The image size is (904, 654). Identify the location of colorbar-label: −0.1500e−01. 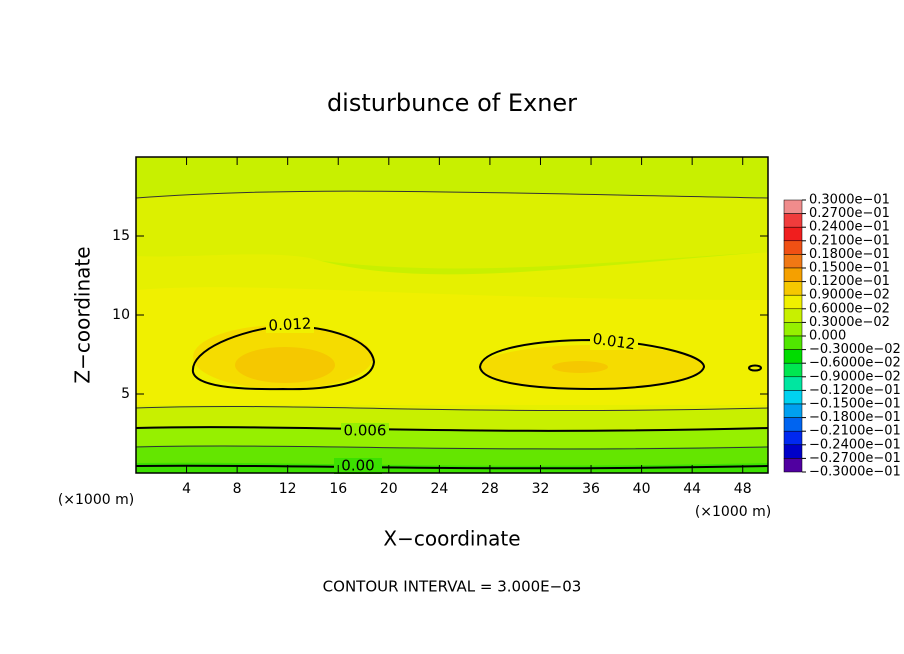
(855, 404).